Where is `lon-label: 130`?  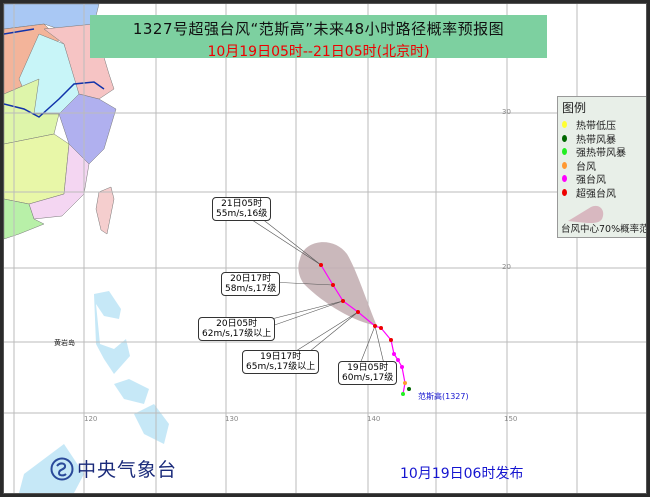 lon-label: 130 is located at coordinates (232, 419).